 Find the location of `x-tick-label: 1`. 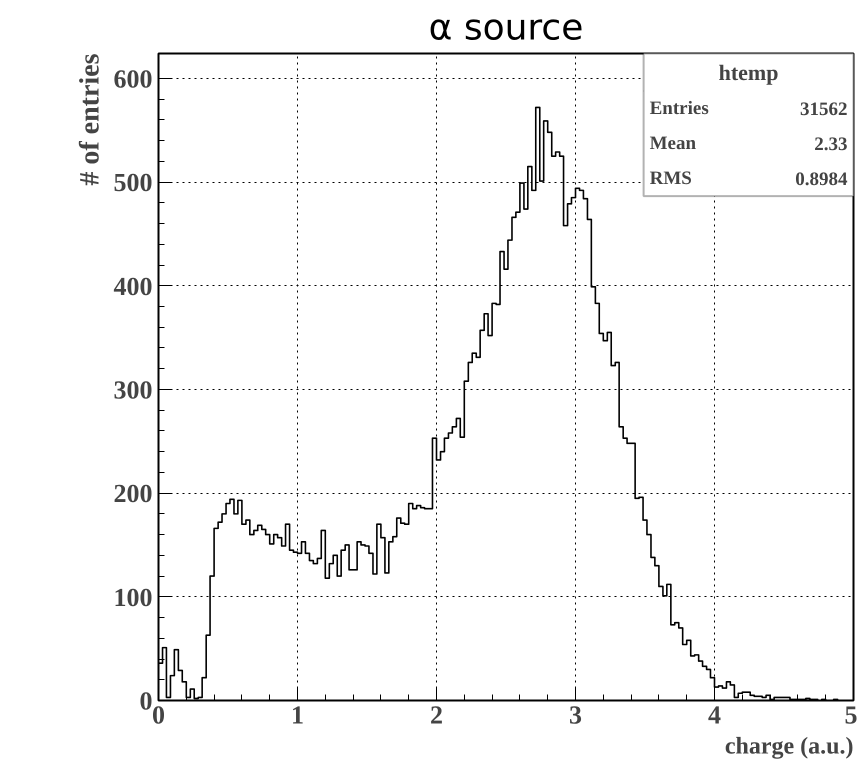

x-tick-label: 1 is located at coordinates (297, 715).